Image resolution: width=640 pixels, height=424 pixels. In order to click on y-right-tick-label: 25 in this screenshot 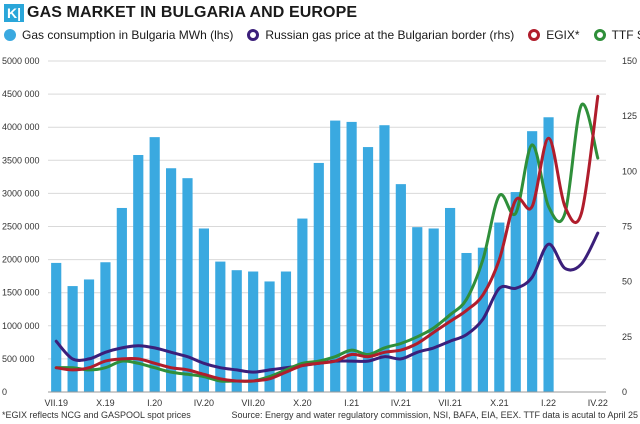, I will do `click(627, 337)`.